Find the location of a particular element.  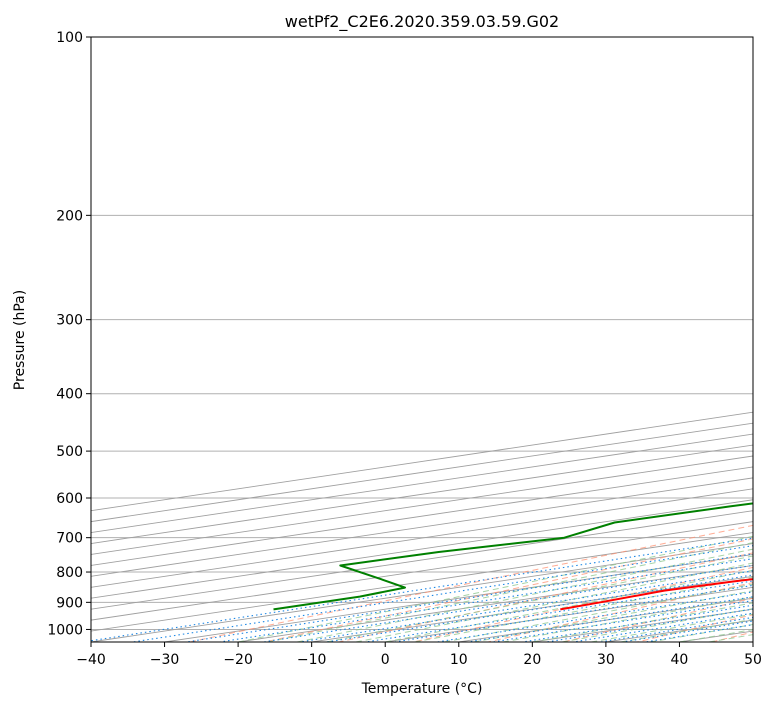

y-axis-label: Pressure (hPa) is located at coordinates (20, 340).